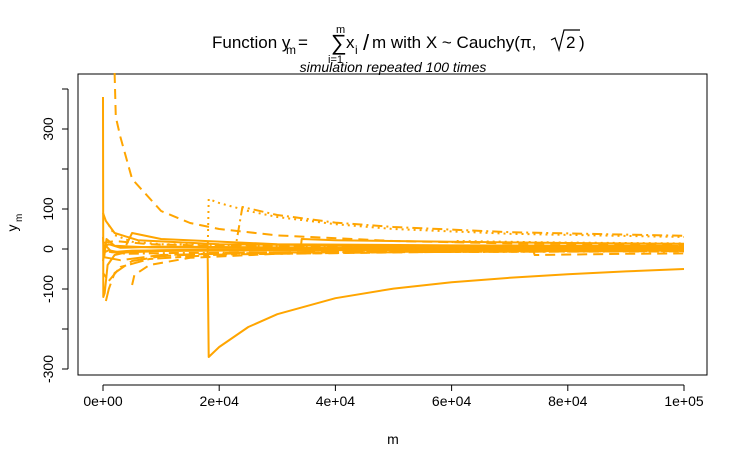 The image size is (748, 468). What do you see at coordinates (565, 41) in the screenshot?
I see `title-sqrt-sign` at bounding box center [565, 41].